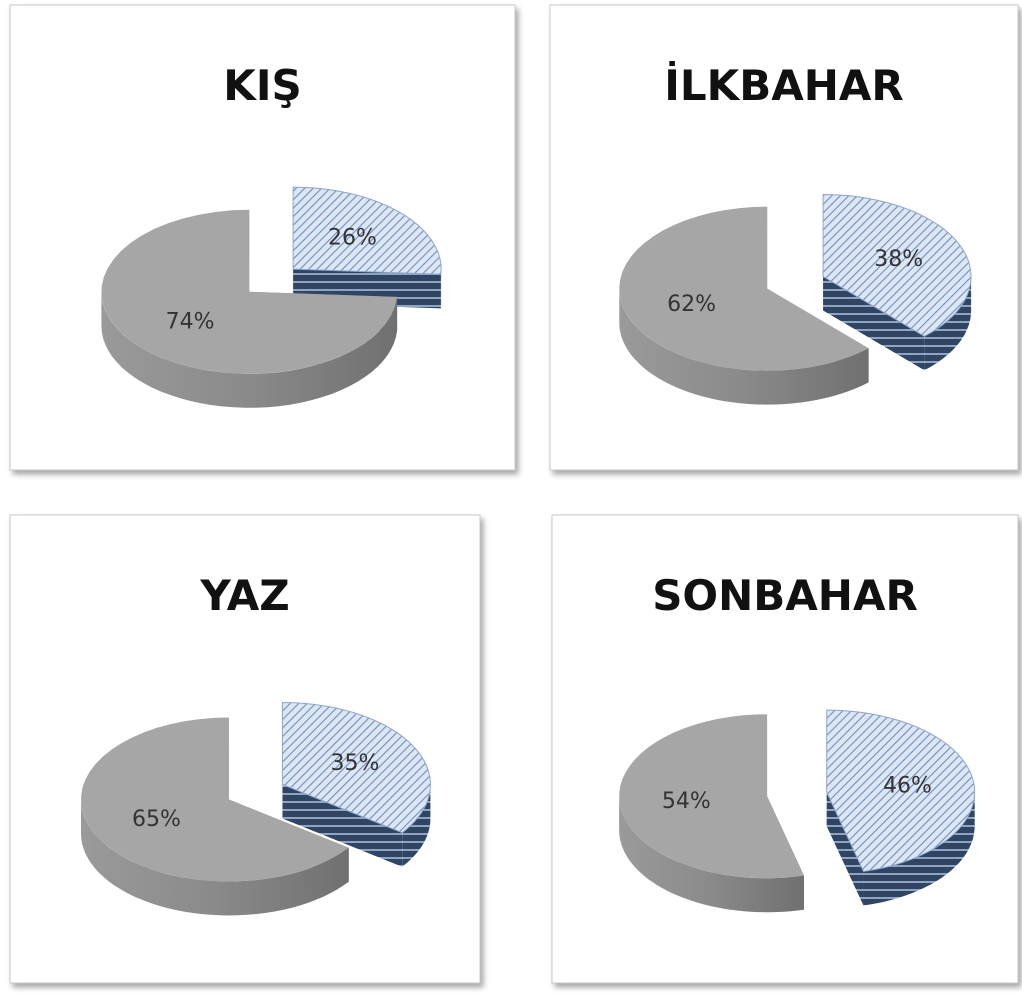 The height and width of the screenshot is (994, 1022). What do you see at coordinates (262, 85) in the screenshot?
I see `chart-title: KIŞ` at bounding box center [262, 85].